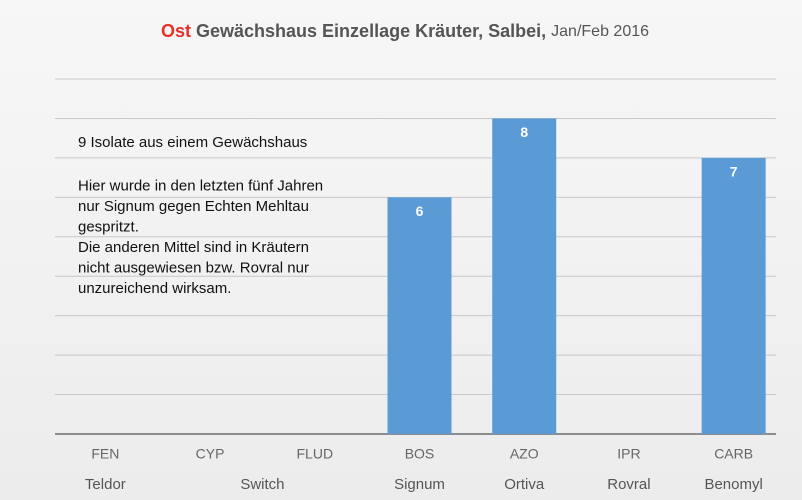 This screenshot has width=802, height=500. What do you see at coordinates (108, 226) in the screenshot?
I see `annotation-line: gespritzt.` at bounding box center [108, 226].